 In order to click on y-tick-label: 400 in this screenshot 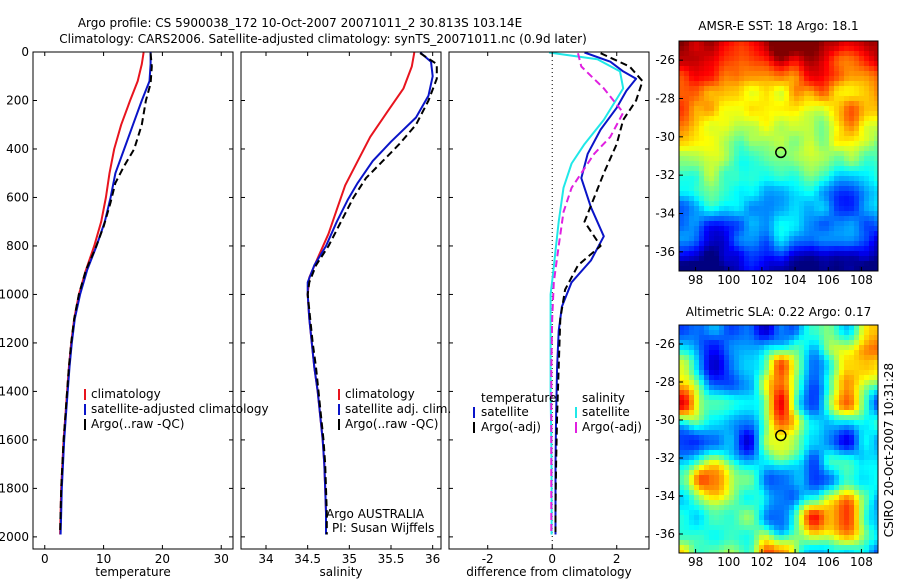, I will do `click(17, 149)`.